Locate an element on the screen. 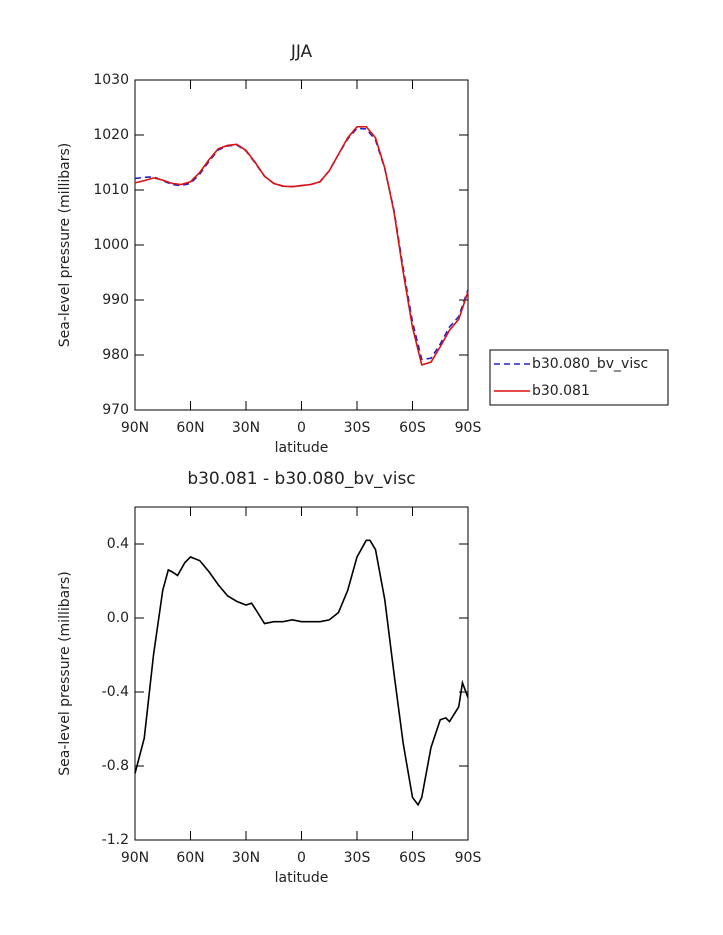  y-tick-label: -1.2 is located at coordinates (115, 840).